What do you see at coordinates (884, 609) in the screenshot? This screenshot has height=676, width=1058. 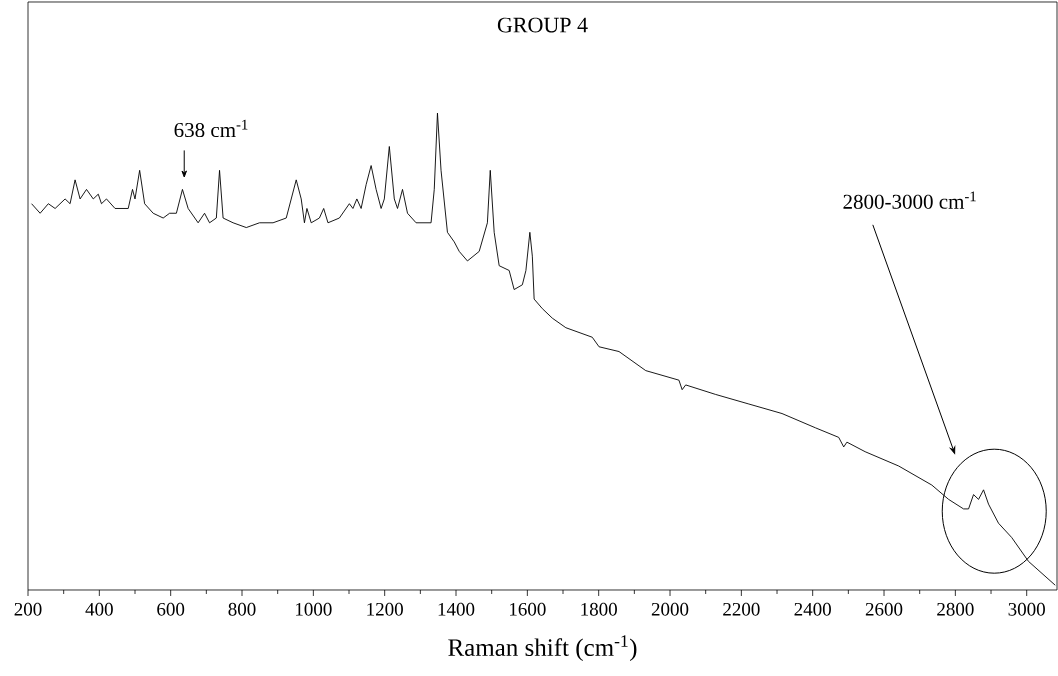 I see `x-tick-label: 2600` at bounding box center [884, 609].